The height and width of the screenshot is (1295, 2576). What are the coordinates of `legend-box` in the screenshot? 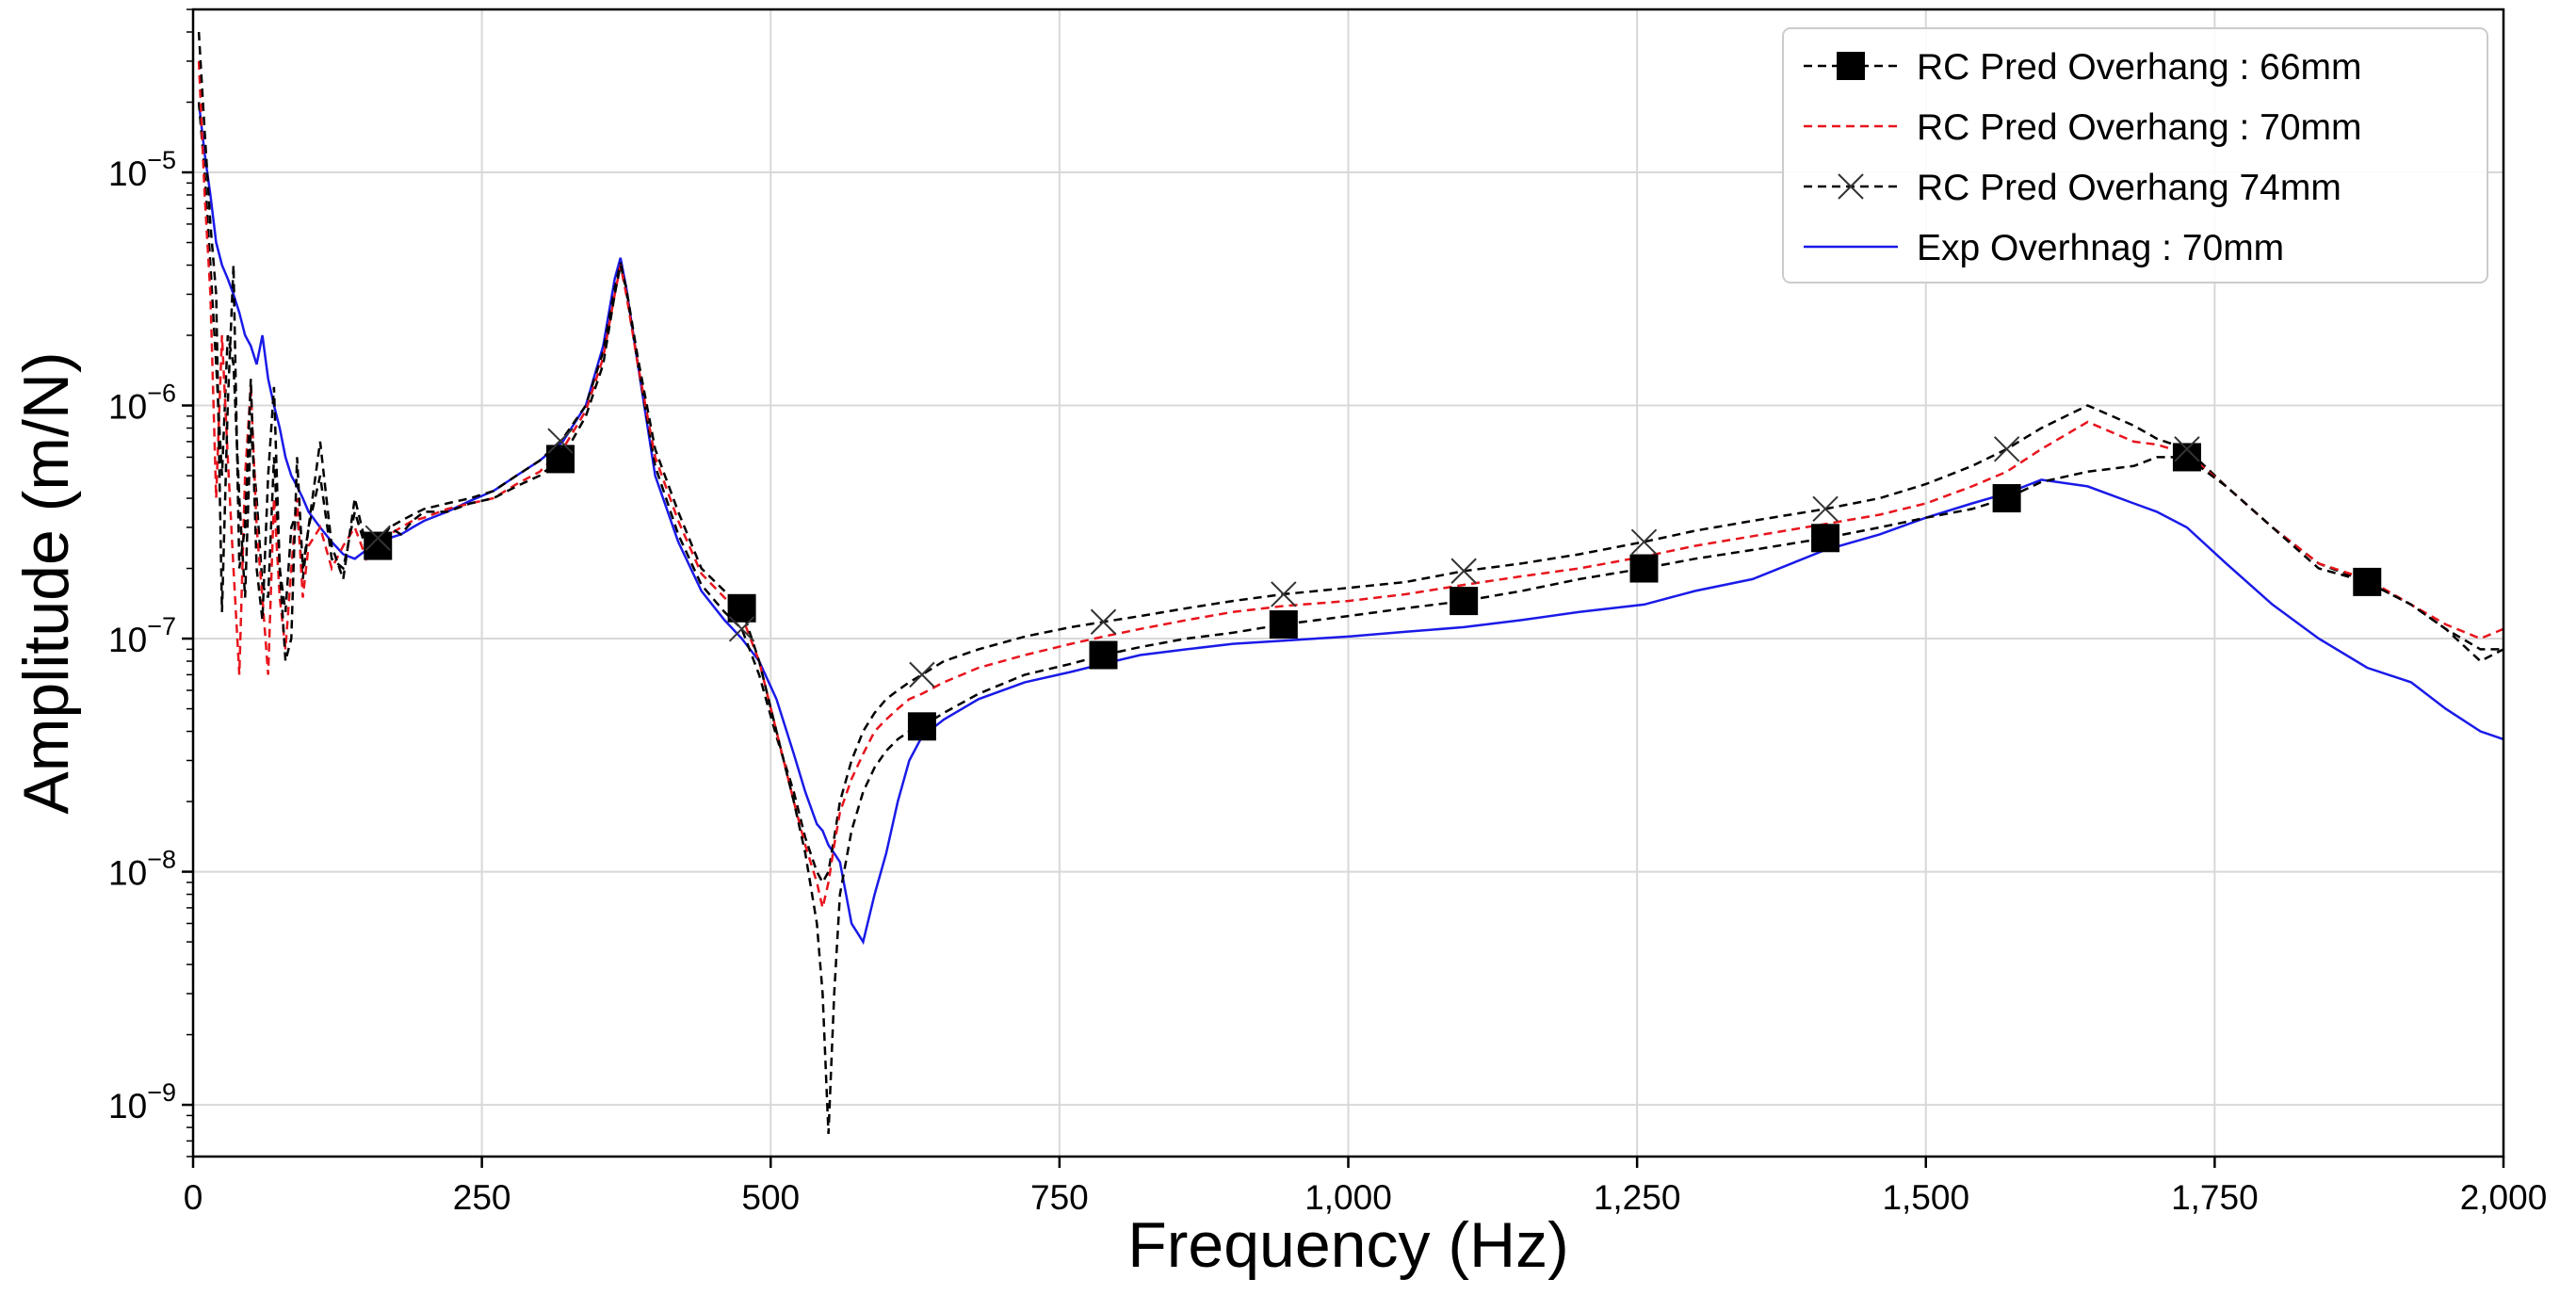 It's located at (2135, 155).